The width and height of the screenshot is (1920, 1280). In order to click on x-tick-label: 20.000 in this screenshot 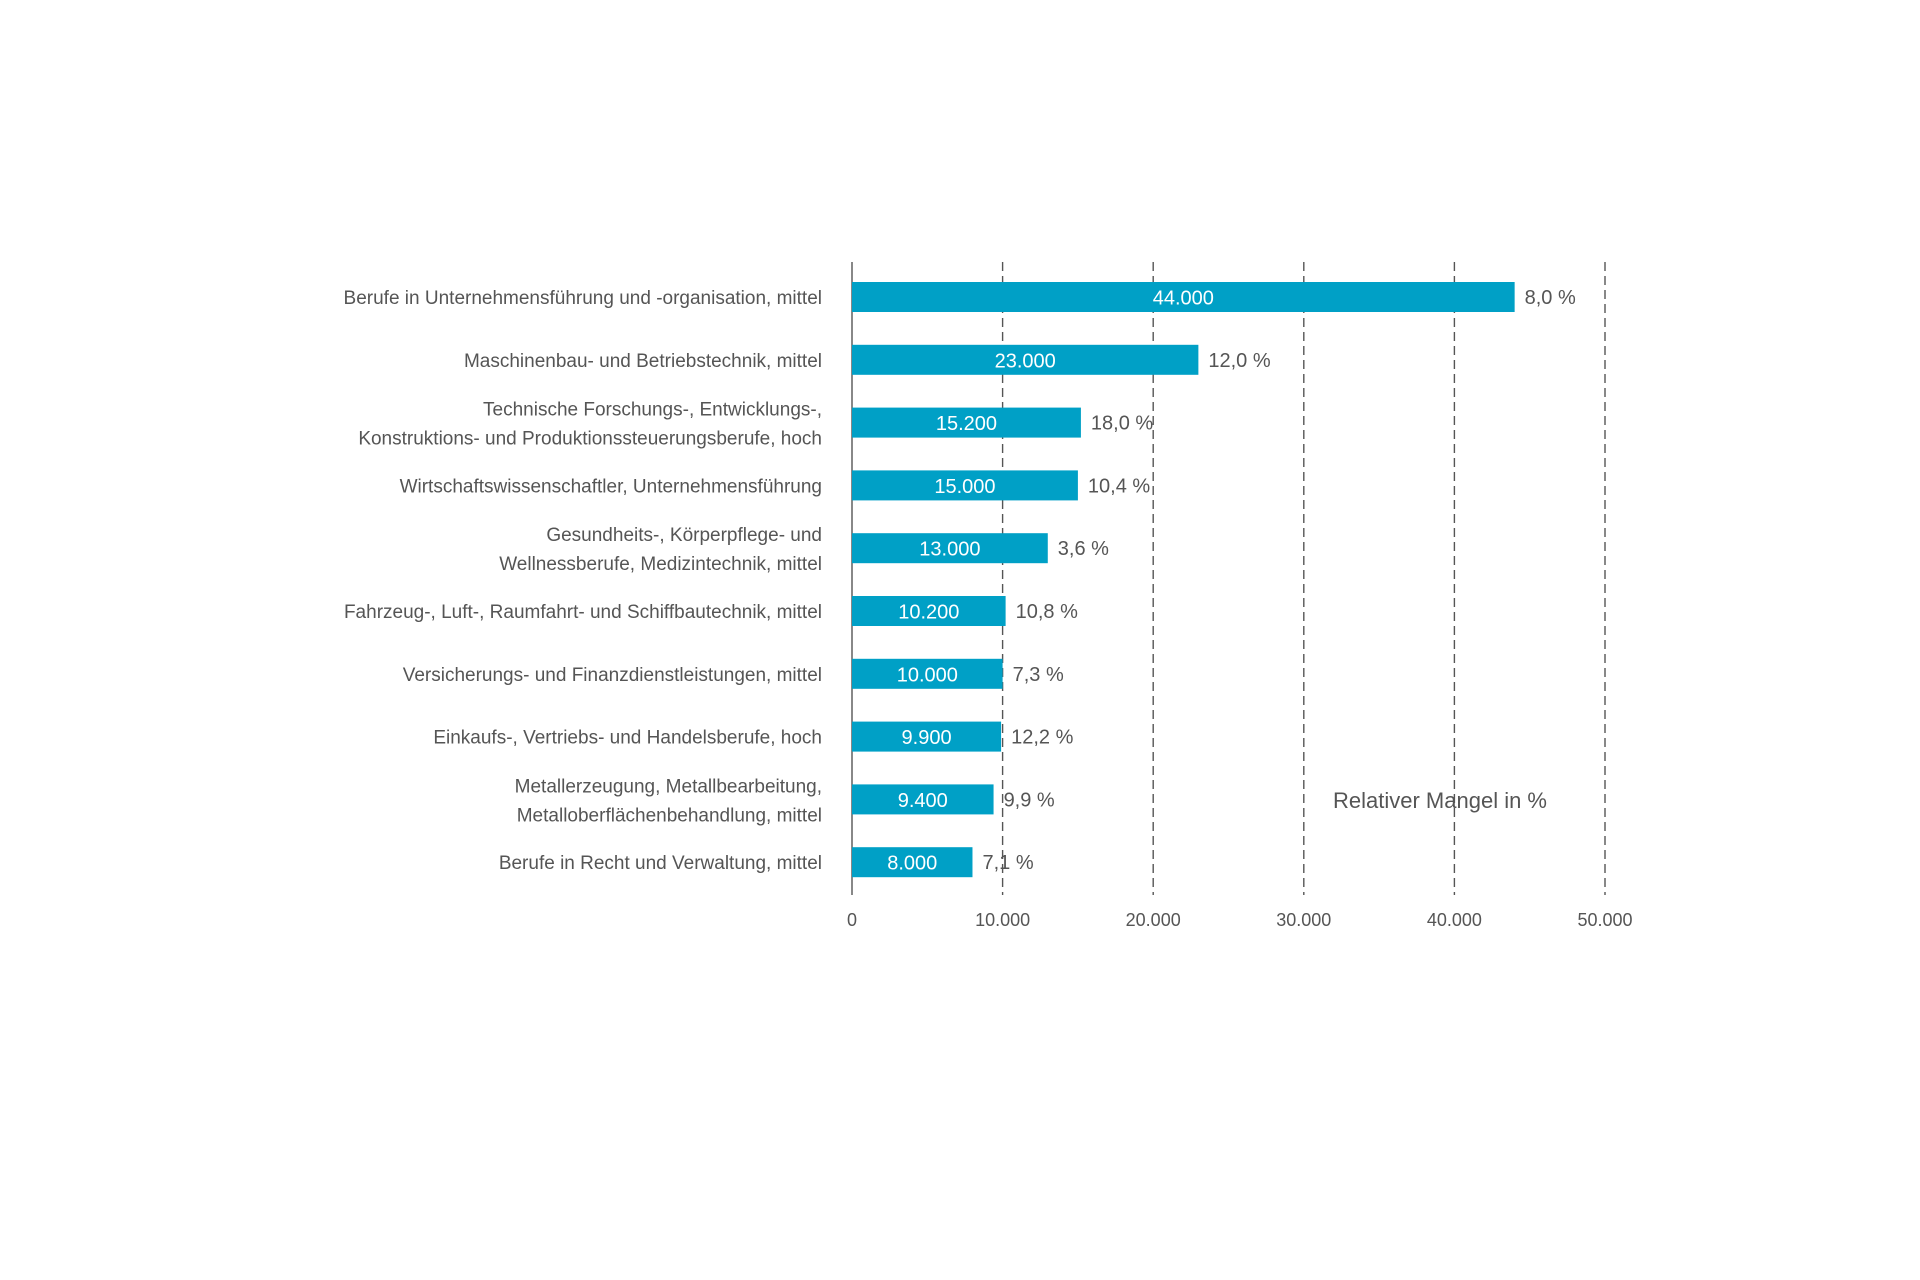, I will do `click(1153, 920)`.